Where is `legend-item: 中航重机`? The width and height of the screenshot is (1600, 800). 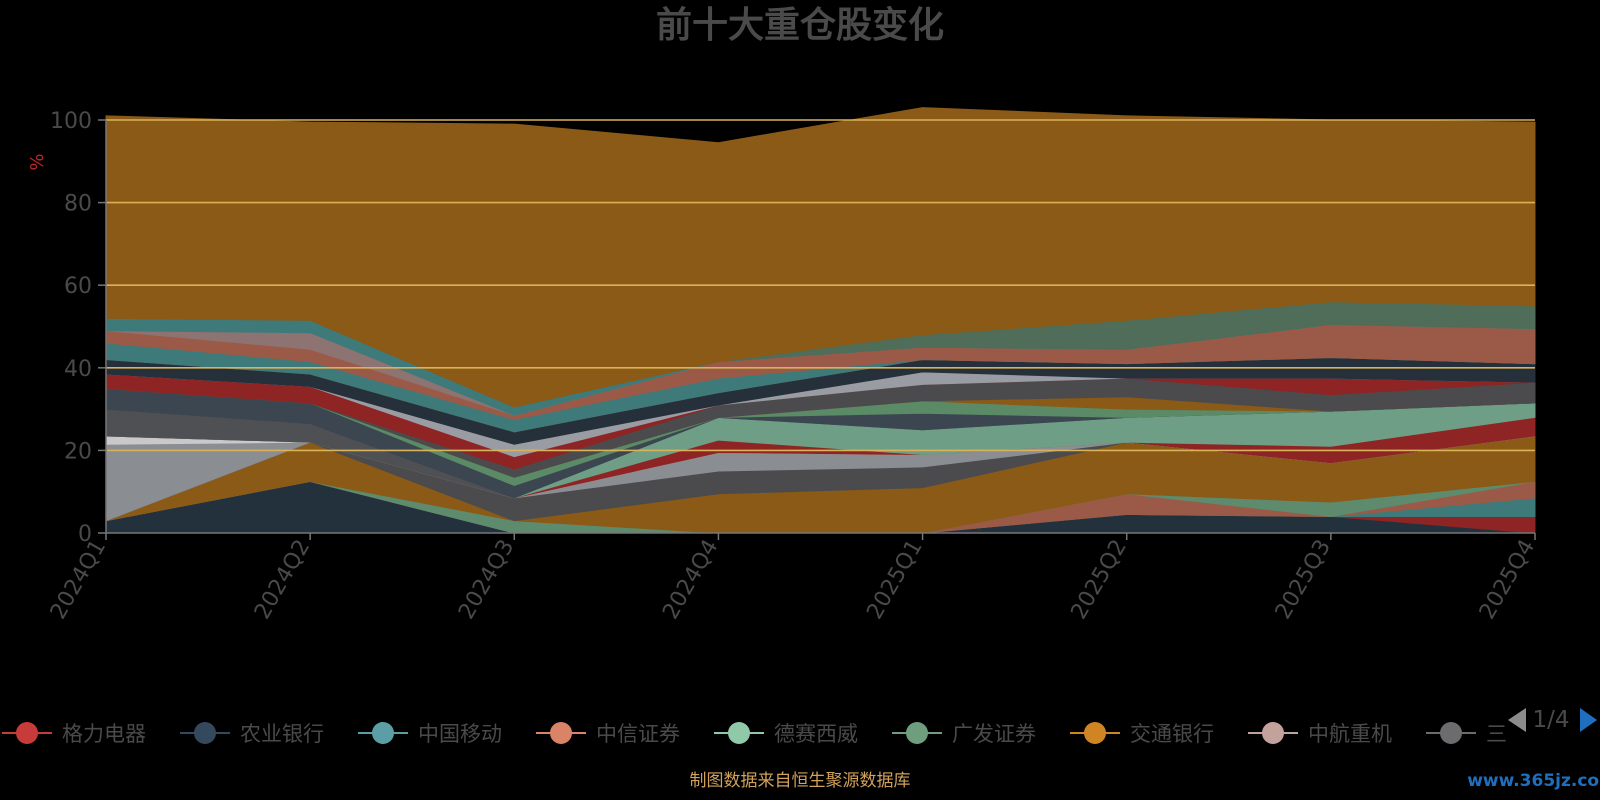 legend-item: 中航重机 is located at coordinates (1320, 734).